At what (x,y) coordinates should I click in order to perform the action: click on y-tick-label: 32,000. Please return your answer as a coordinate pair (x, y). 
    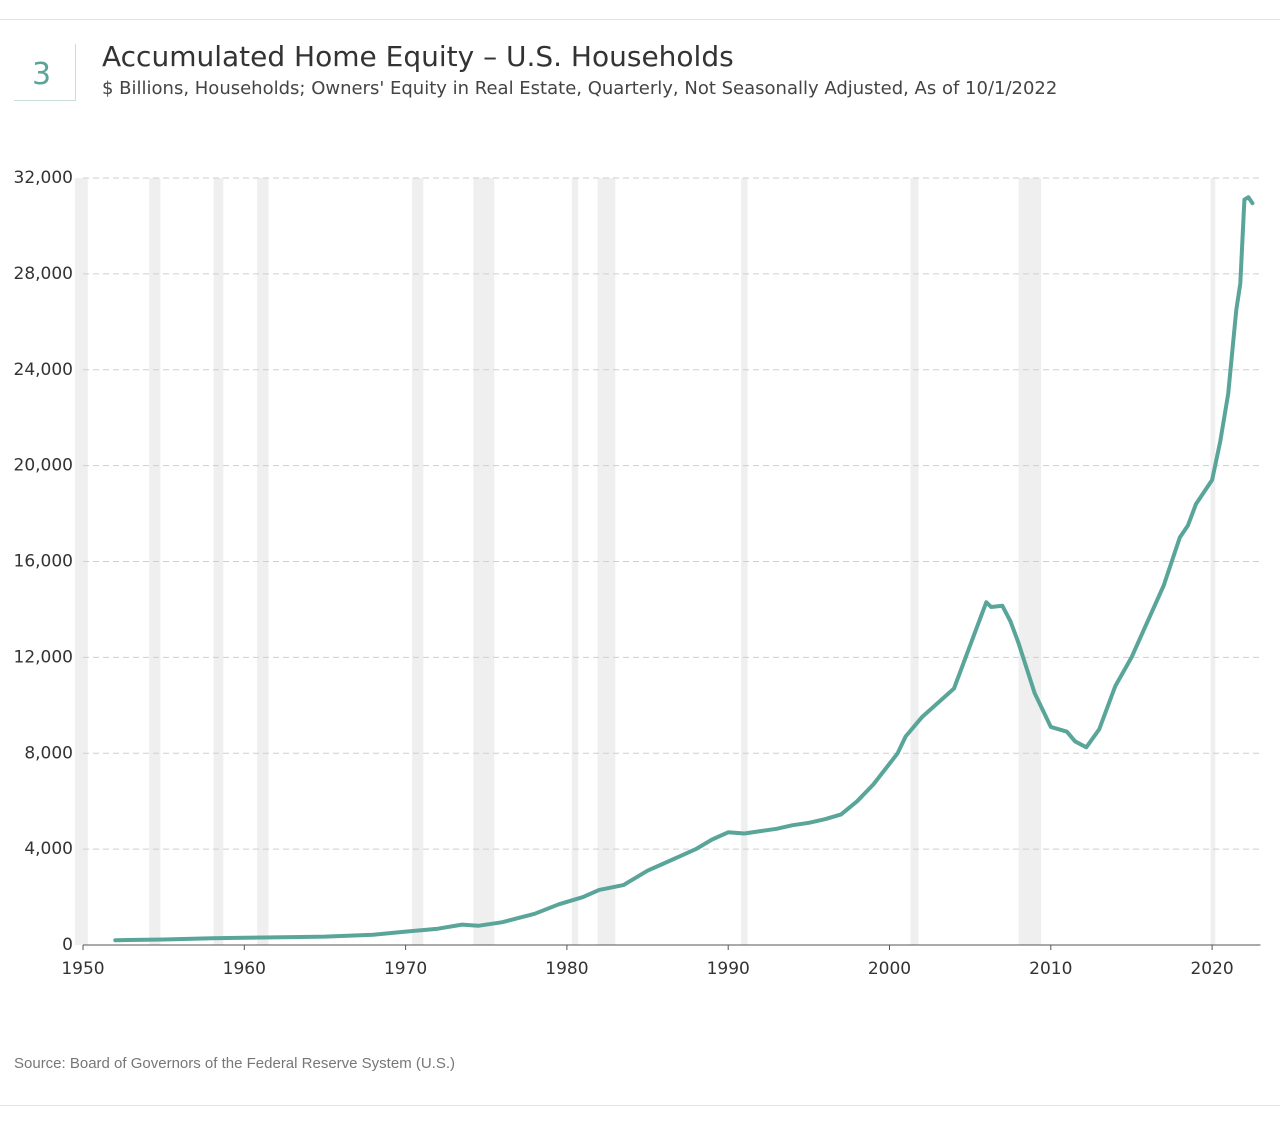
    Looking at the image, I should click on (43, 178).